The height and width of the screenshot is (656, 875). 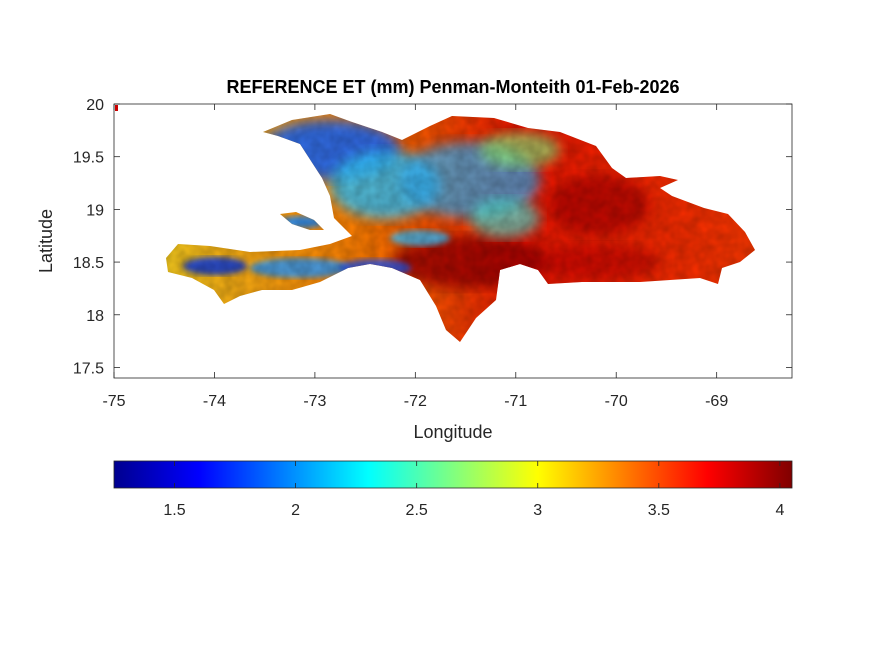 I want to click on x-tick-label: -73, so click(x=314, y=401).